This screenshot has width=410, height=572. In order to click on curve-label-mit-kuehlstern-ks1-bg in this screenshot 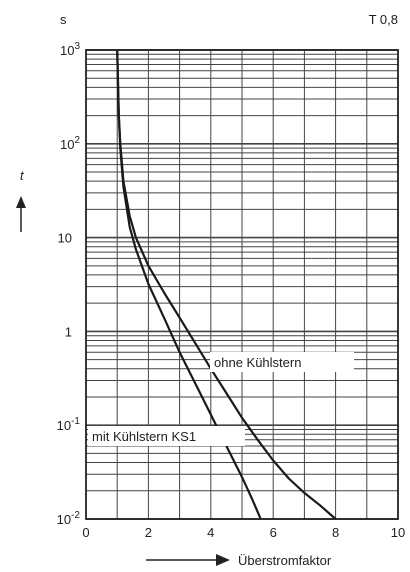, I will do `click(166, 436)`.